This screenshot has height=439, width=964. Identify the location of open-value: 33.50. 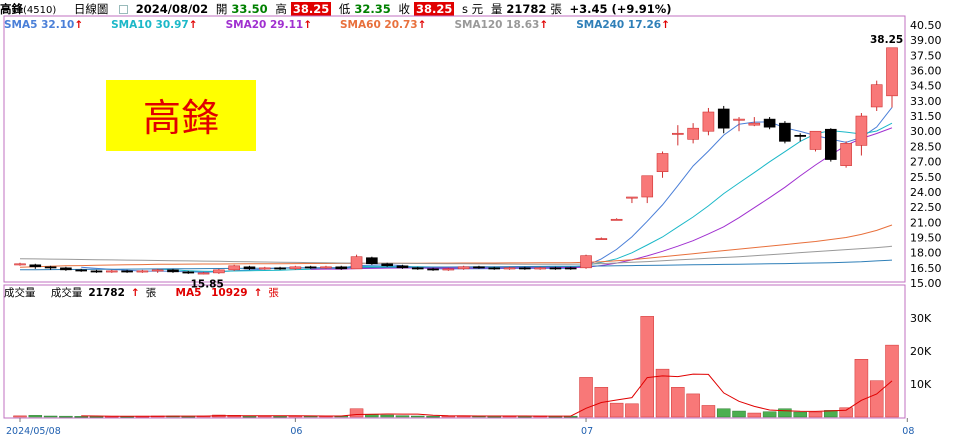
(249, 9).